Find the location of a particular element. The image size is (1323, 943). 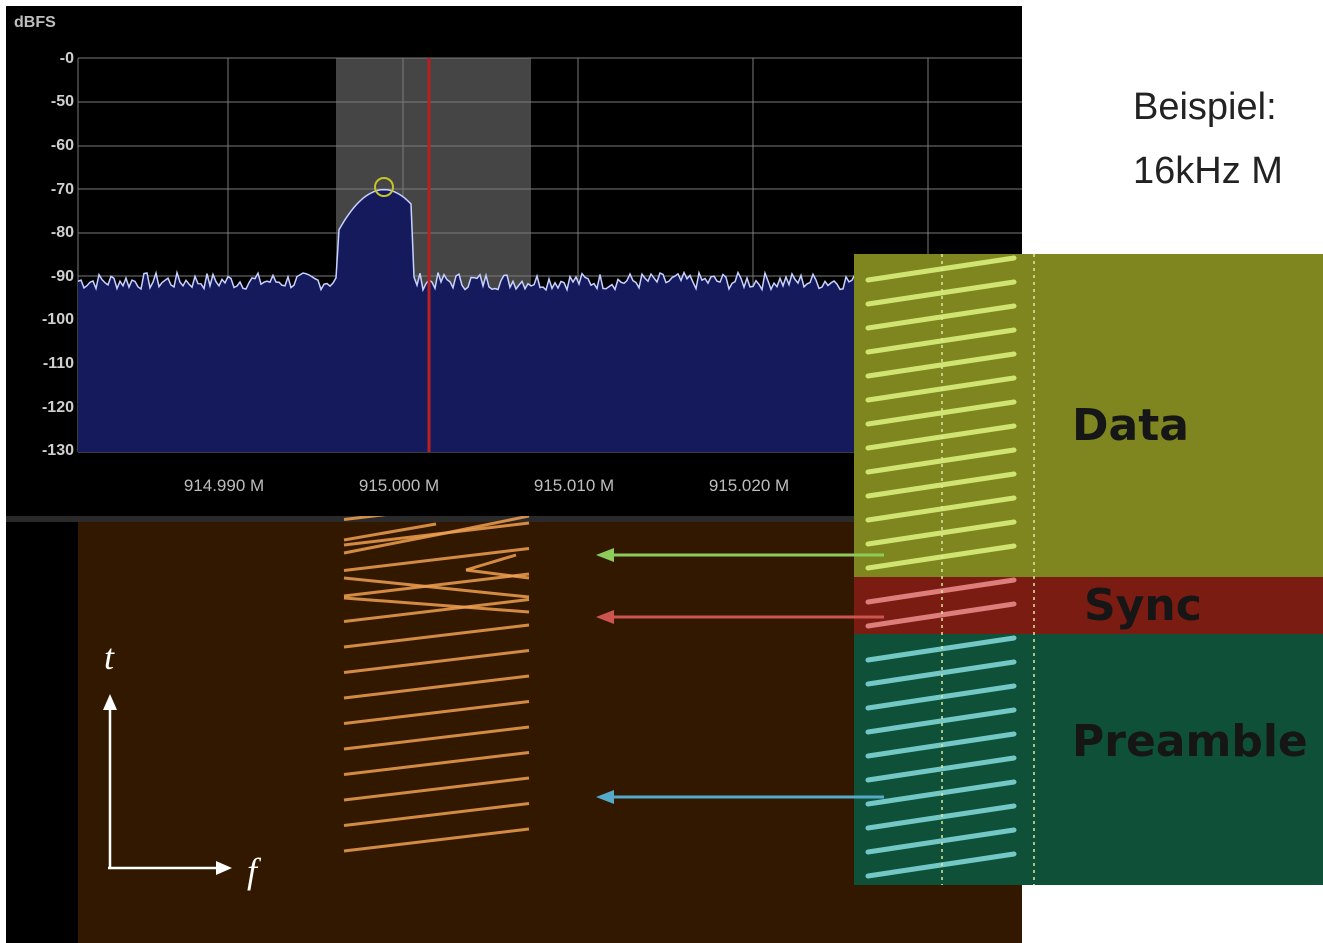

frequency-axis-label: f is located at coordinates (252, 871).